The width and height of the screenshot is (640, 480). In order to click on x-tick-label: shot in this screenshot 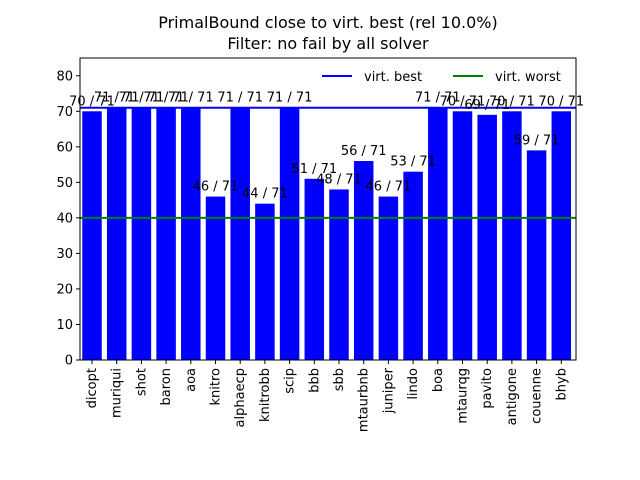, I will do `click(141, 382)`.